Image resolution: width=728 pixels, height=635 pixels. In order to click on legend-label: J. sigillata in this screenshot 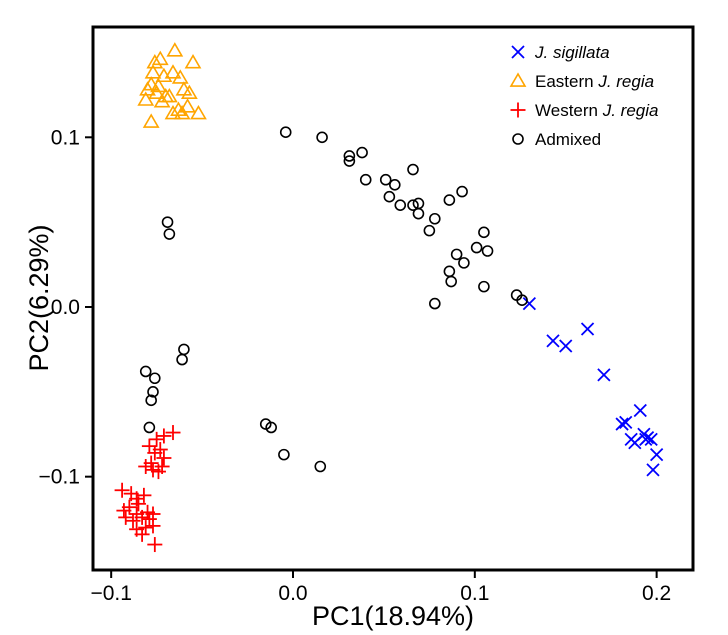, I will do `click(572, 52)`.